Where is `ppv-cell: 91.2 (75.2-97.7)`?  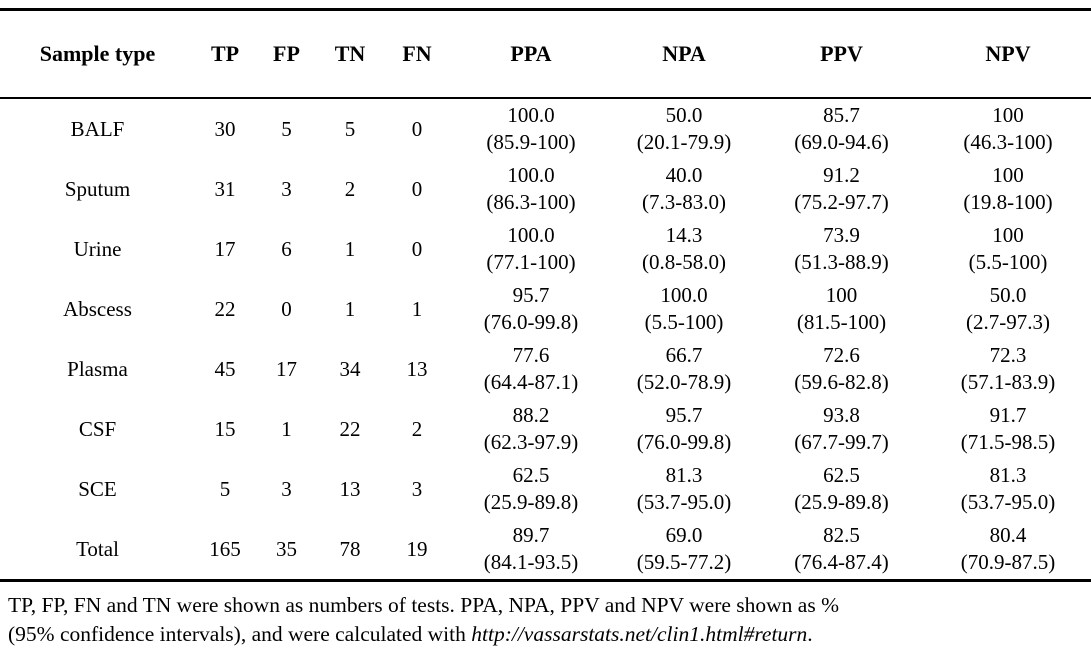 ppv-cell: 91.2 (75.2-97.7) is located at coordinates (841, 189).